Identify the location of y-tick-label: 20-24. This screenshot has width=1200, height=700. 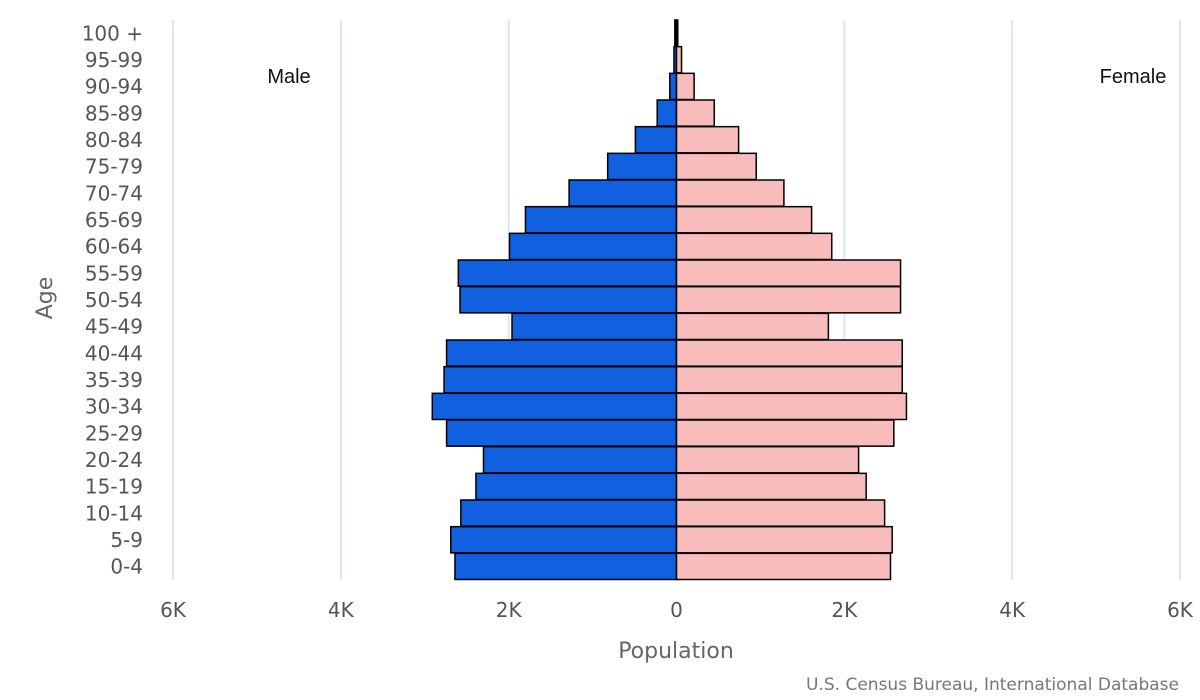
(114, 460).